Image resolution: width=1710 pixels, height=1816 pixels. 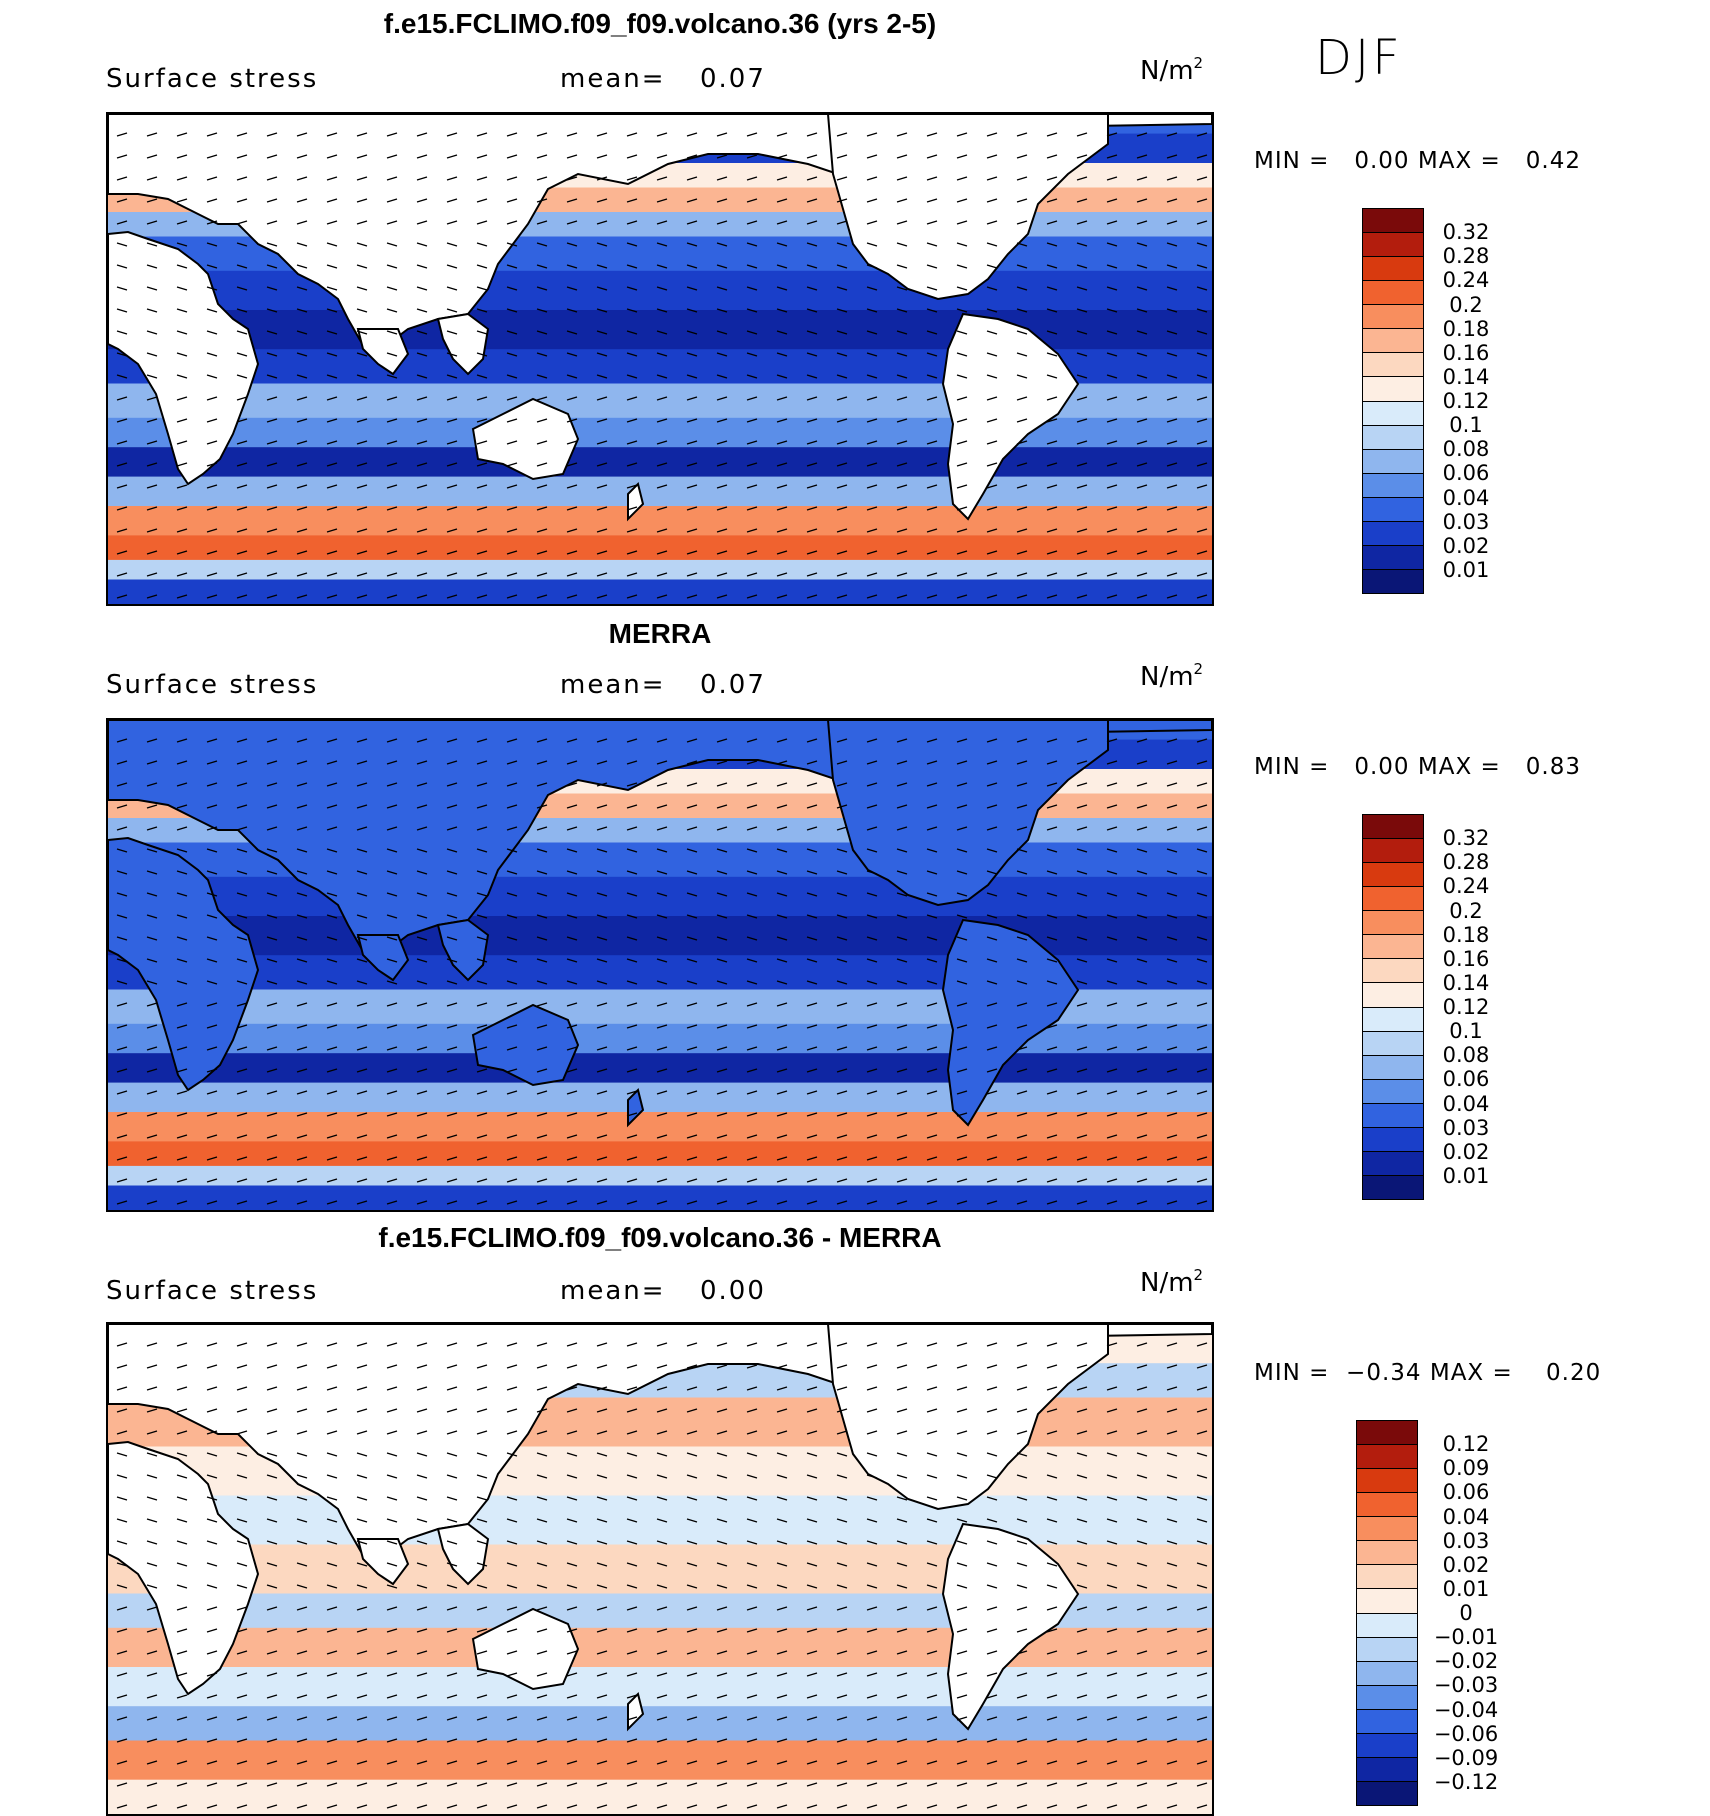 What do you see at coordinates (1172, 70) in the screenshot?
I see `panel-1-unit: N/m2` at bounding box center [1172, 70].